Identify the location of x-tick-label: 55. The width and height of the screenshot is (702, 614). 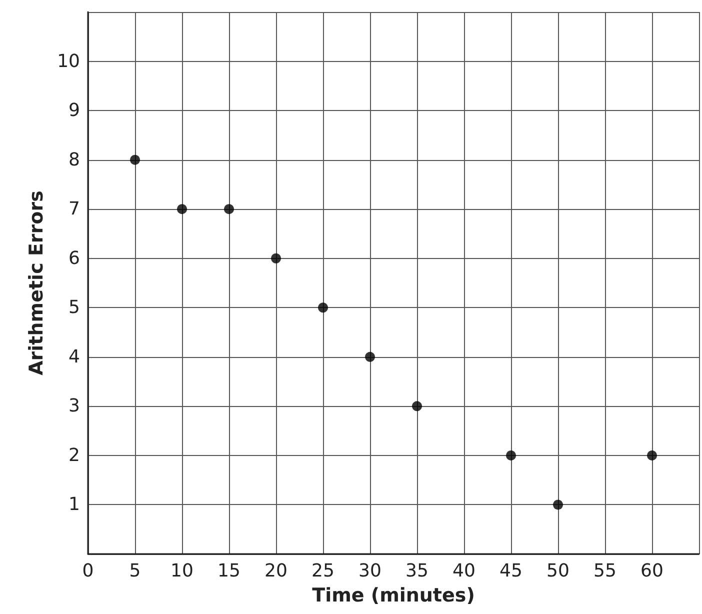
(605, 571).